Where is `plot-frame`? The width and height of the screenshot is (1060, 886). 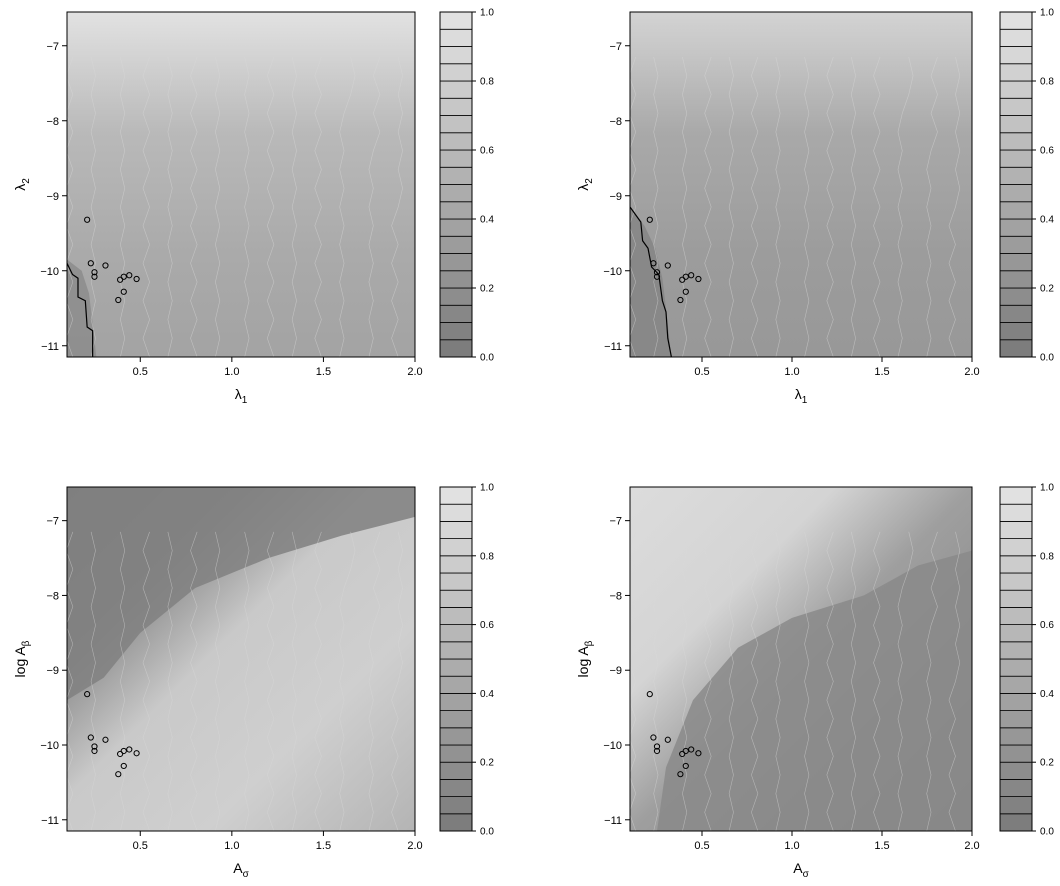 plot-frame is located at coordinates (241, 184).